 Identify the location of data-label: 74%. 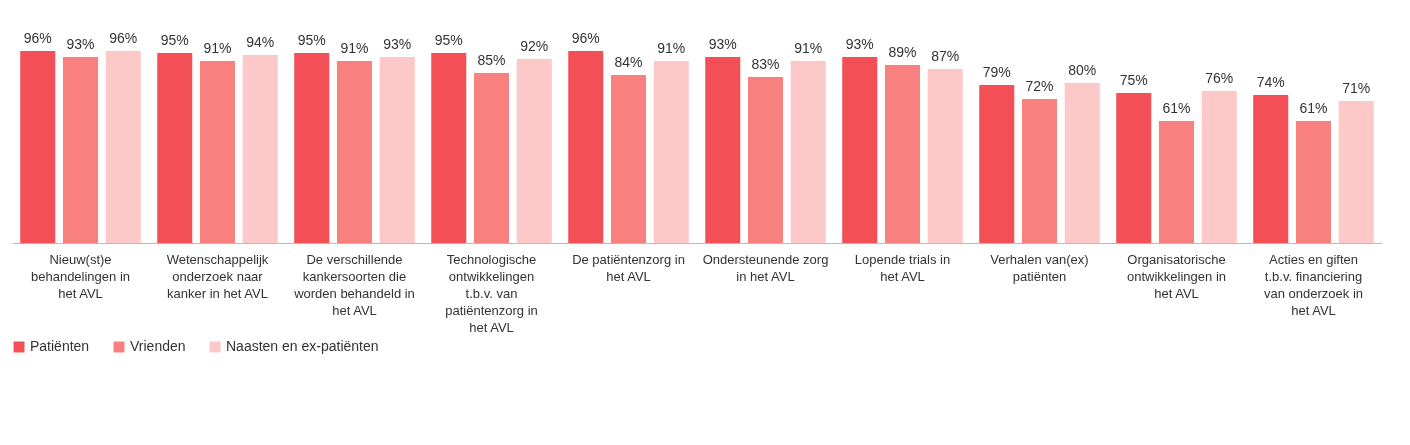
(1270, 82).